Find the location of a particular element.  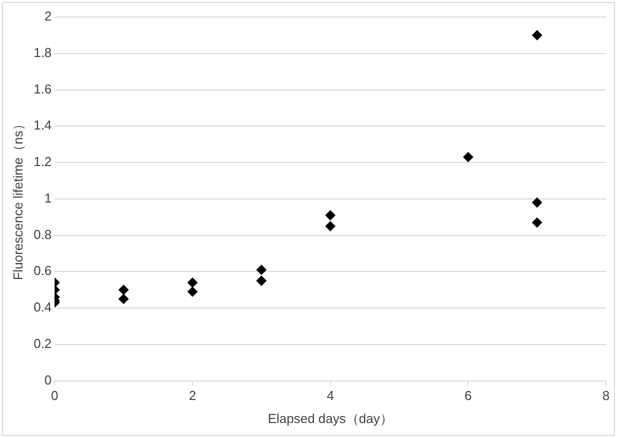

x-tick-label: 2 is located at coordinates (192, 396).